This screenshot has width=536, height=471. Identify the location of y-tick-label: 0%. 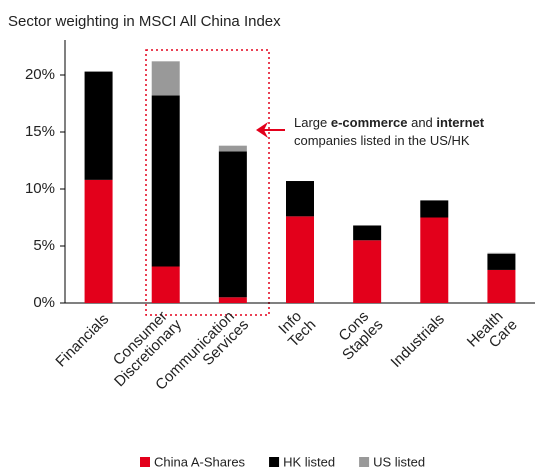
(44, 302).